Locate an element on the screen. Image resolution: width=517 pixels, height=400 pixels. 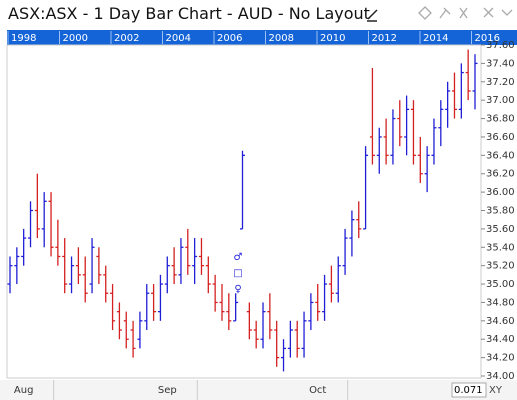
y-tick-label: 35.60 is located at coordinates (500, 229).